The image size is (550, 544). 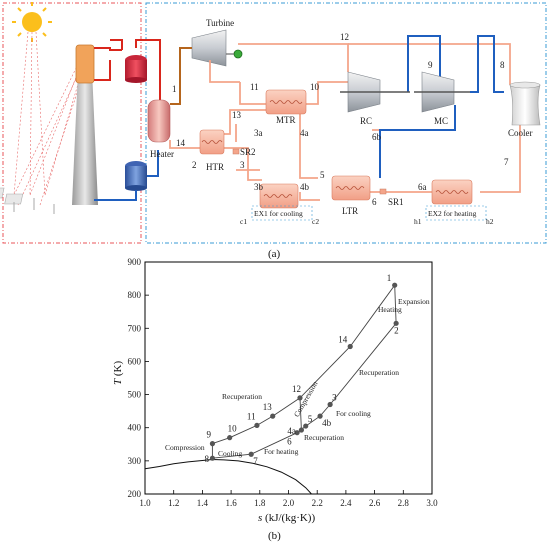 I want to click on turbine-label: Turbine, so click(x=220, y=23).